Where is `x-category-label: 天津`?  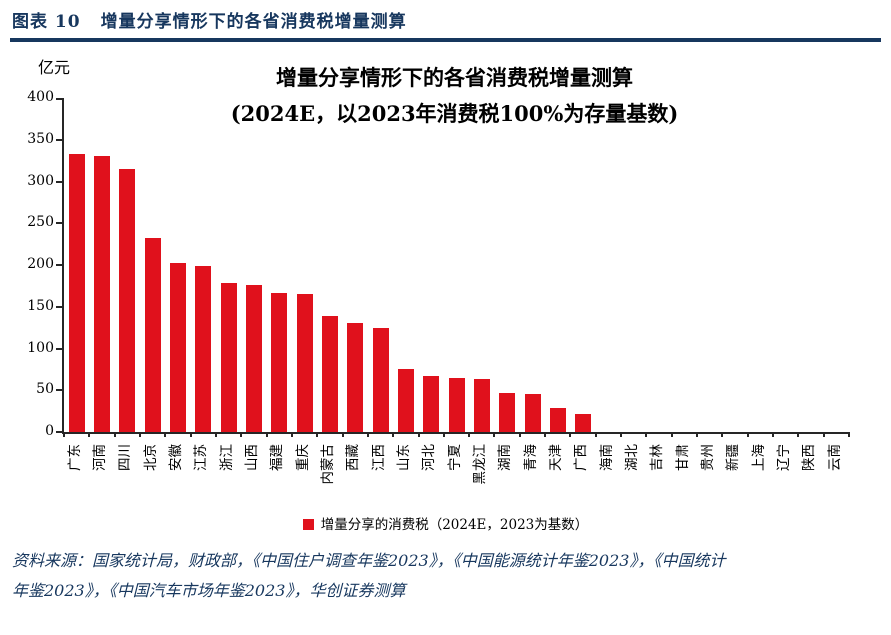 x-category-label: 天津 is located at coordinates (555, 481).